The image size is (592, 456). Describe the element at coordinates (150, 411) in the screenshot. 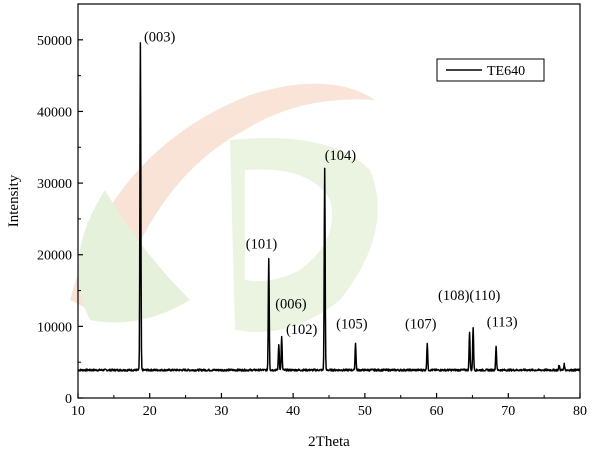

I see `x-tick-label: 20` at that location.